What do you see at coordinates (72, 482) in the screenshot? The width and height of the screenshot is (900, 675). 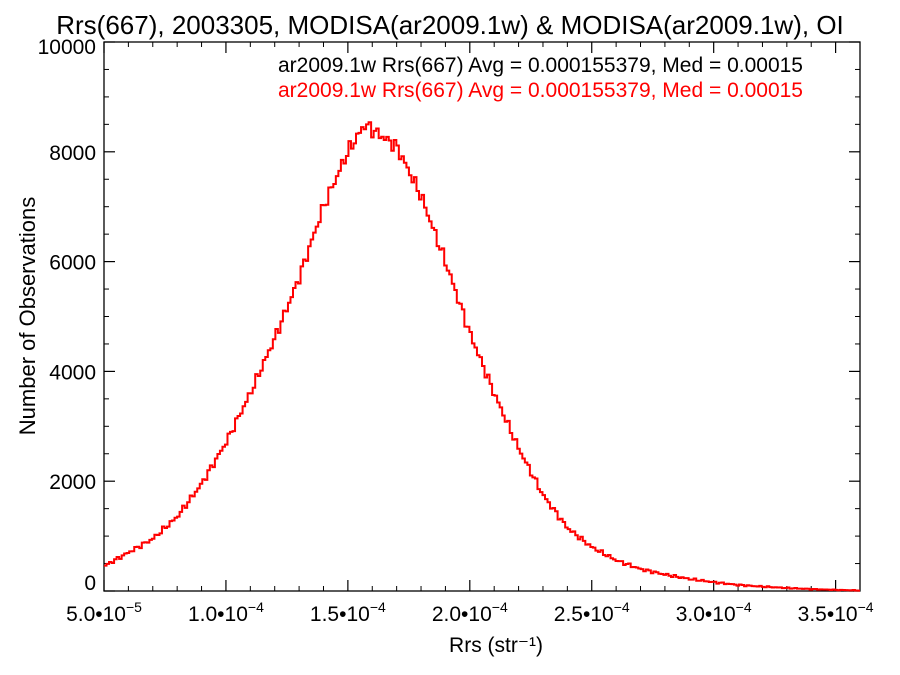 I see `y-tick-label: 2000` at bounding box center [72, 482].